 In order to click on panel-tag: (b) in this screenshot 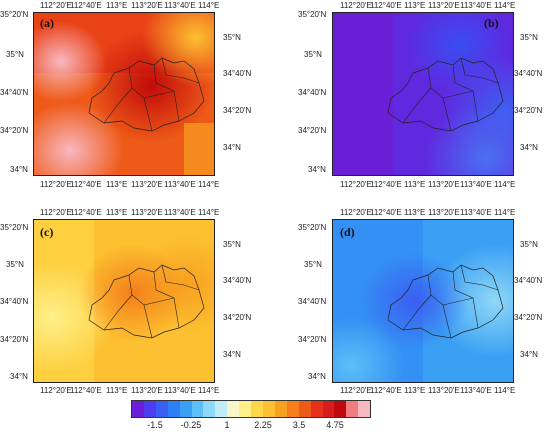, I will do `click(491, 23)`.